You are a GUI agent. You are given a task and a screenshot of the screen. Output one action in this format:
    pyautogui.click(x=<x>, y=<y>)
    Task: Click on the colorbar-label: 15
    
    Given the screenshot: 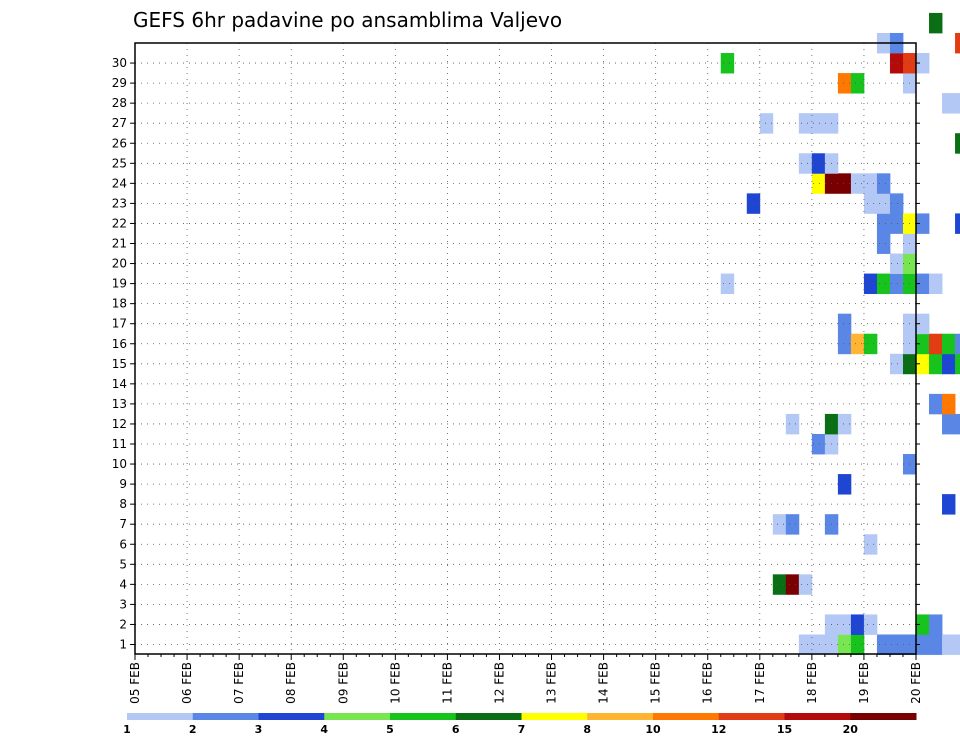 What is the action you would take?
    pyautogui.click(x=784, y=729)
    